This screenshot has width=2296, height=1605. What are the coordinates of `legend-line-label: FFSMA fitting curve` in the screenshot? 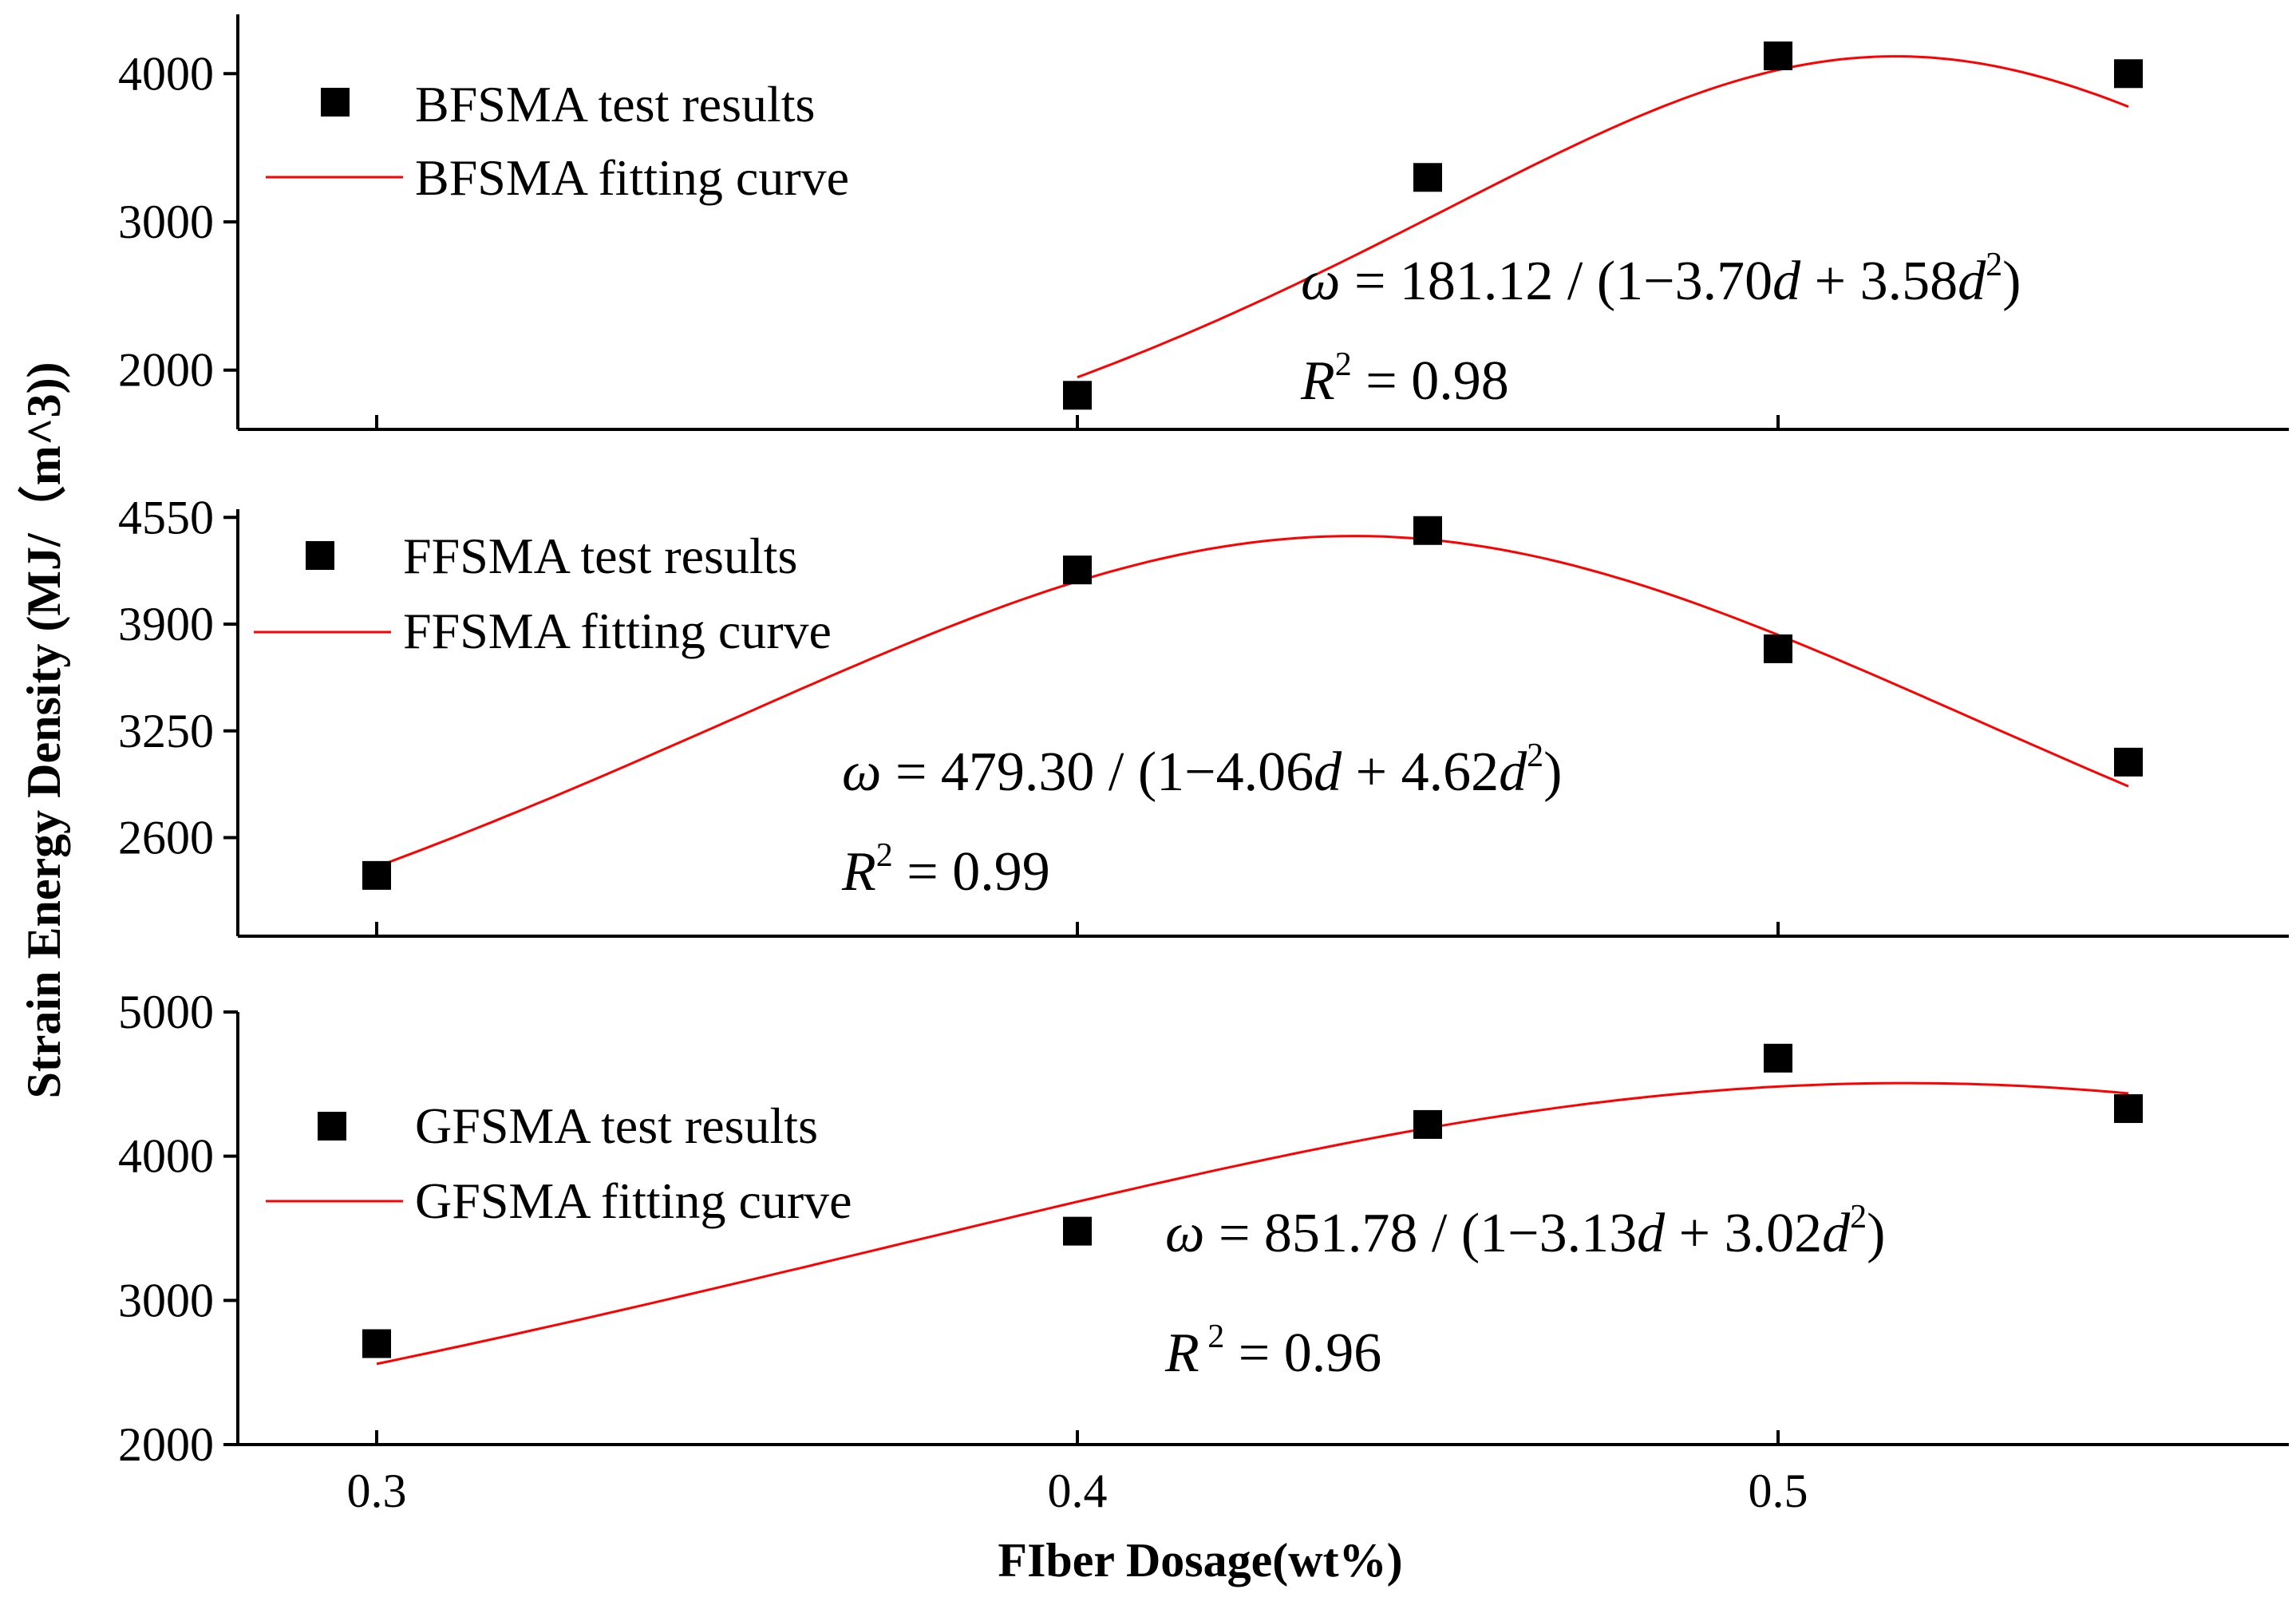 It's located at (617, 631).